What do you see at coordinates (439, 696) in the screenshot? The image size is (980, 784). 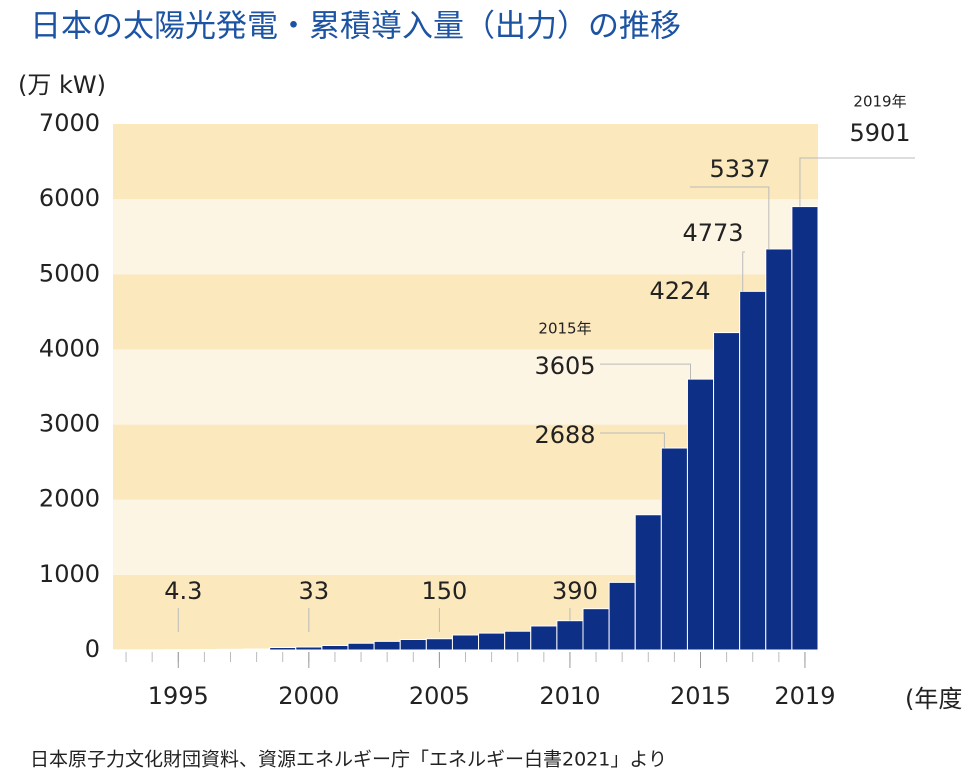 I see `x-tick-label: 2005` at bounding box center [439, 696].